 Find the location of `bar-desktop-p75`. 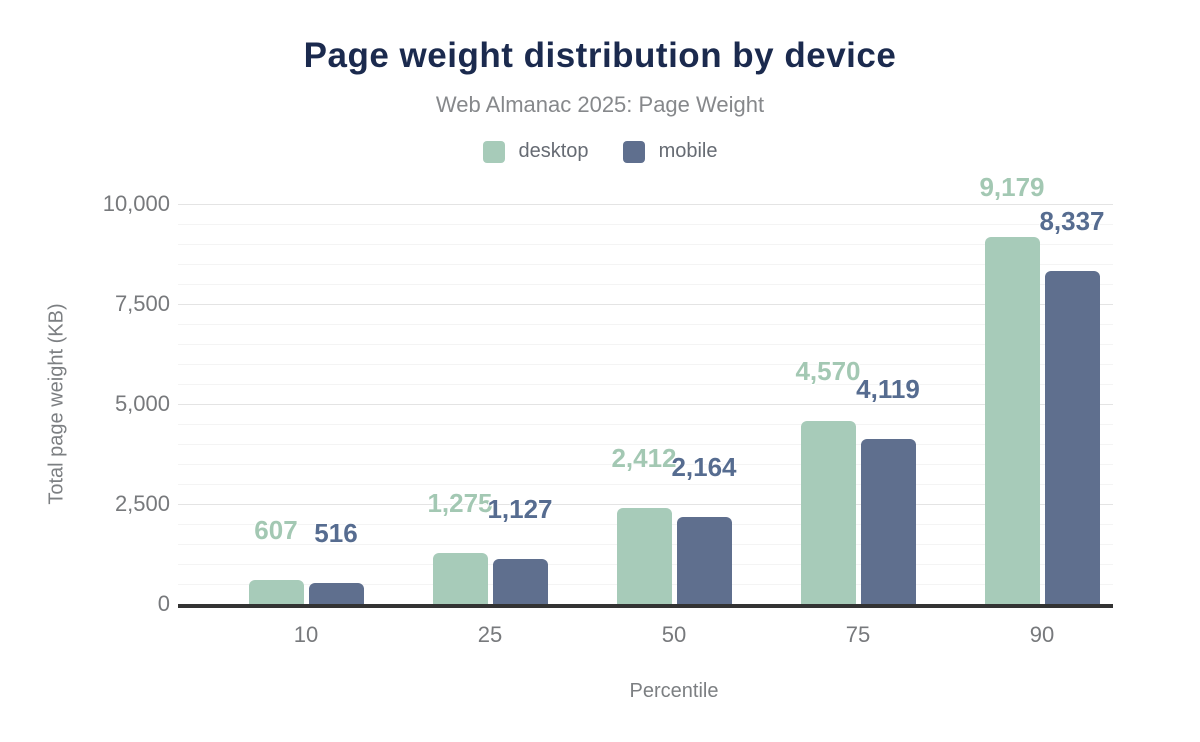

bar-desktop-p75 is located at coordinates (828, 512).